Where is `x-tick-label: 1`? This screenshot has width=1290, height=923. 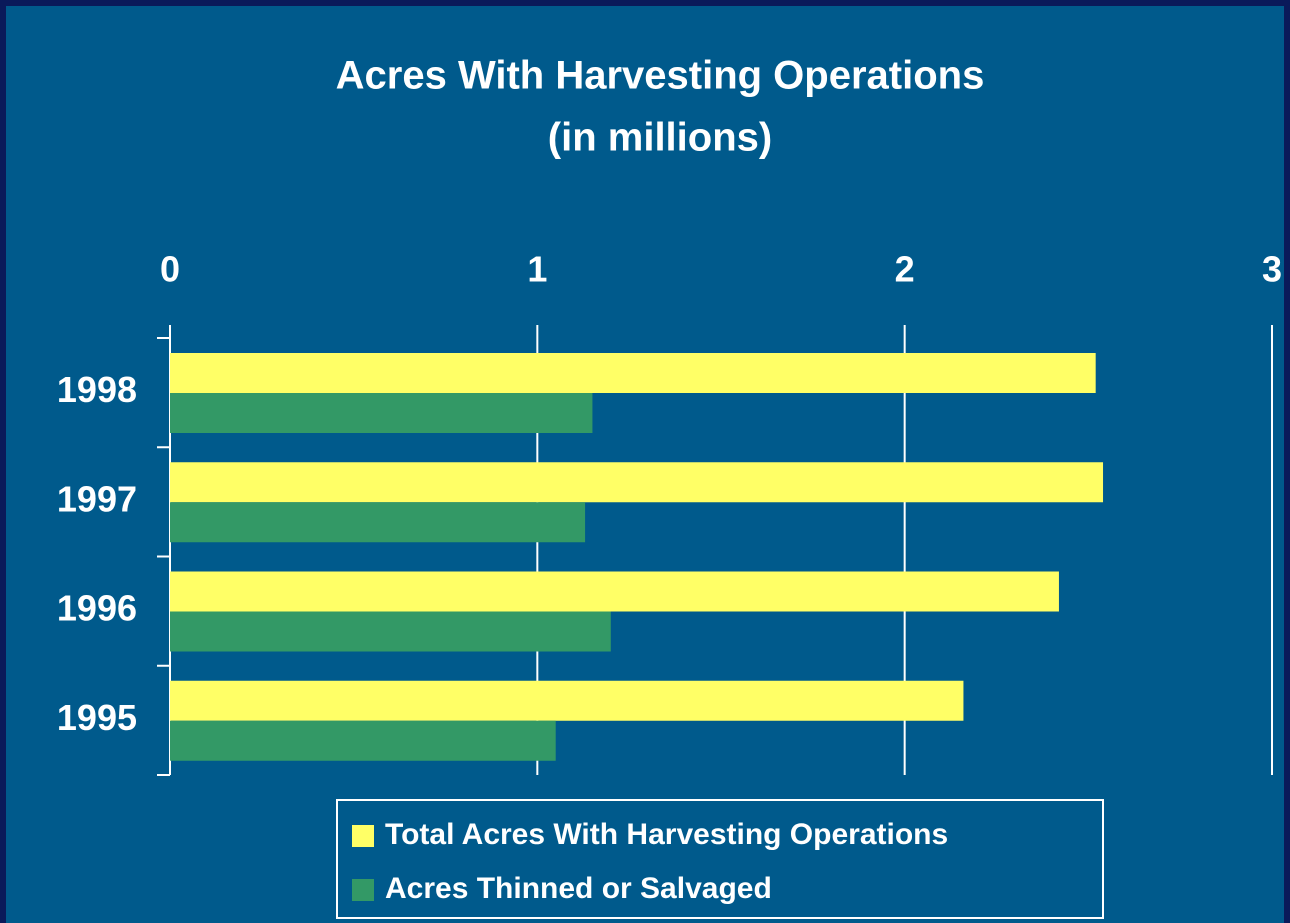 x-tick-label: 1 is located at coordinates (537, 269).